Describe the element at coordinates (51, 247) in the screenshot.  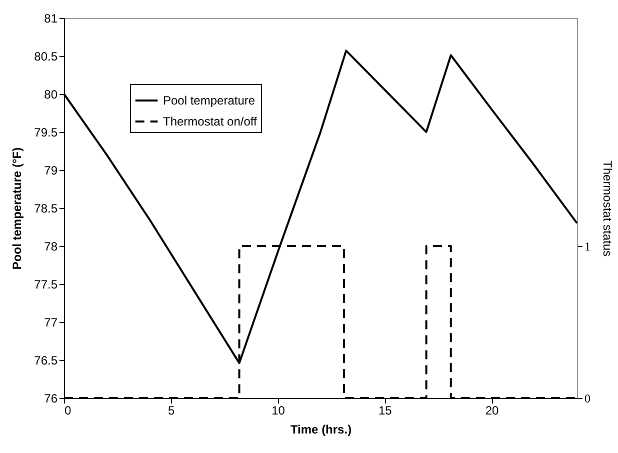
I see `y-tick-label: 78` at that location.